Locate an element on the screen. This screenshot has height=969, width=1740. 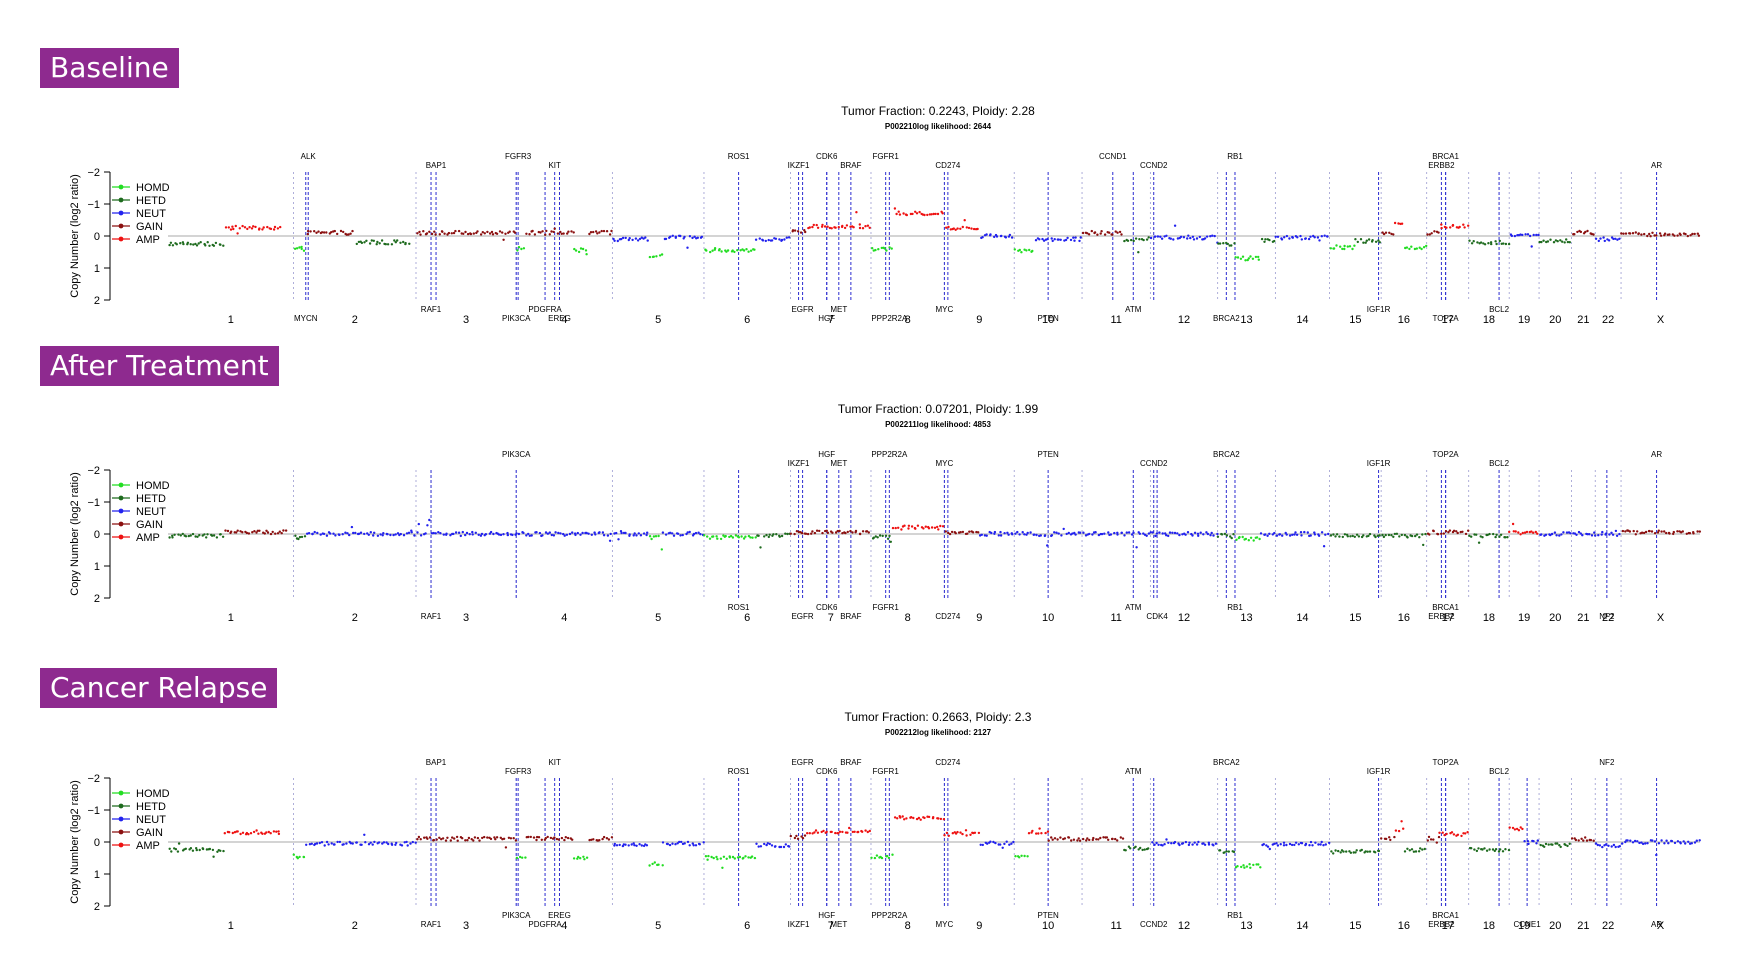
gene-label-fgfr1: FGFR1 is located at coordinates (886, 156).